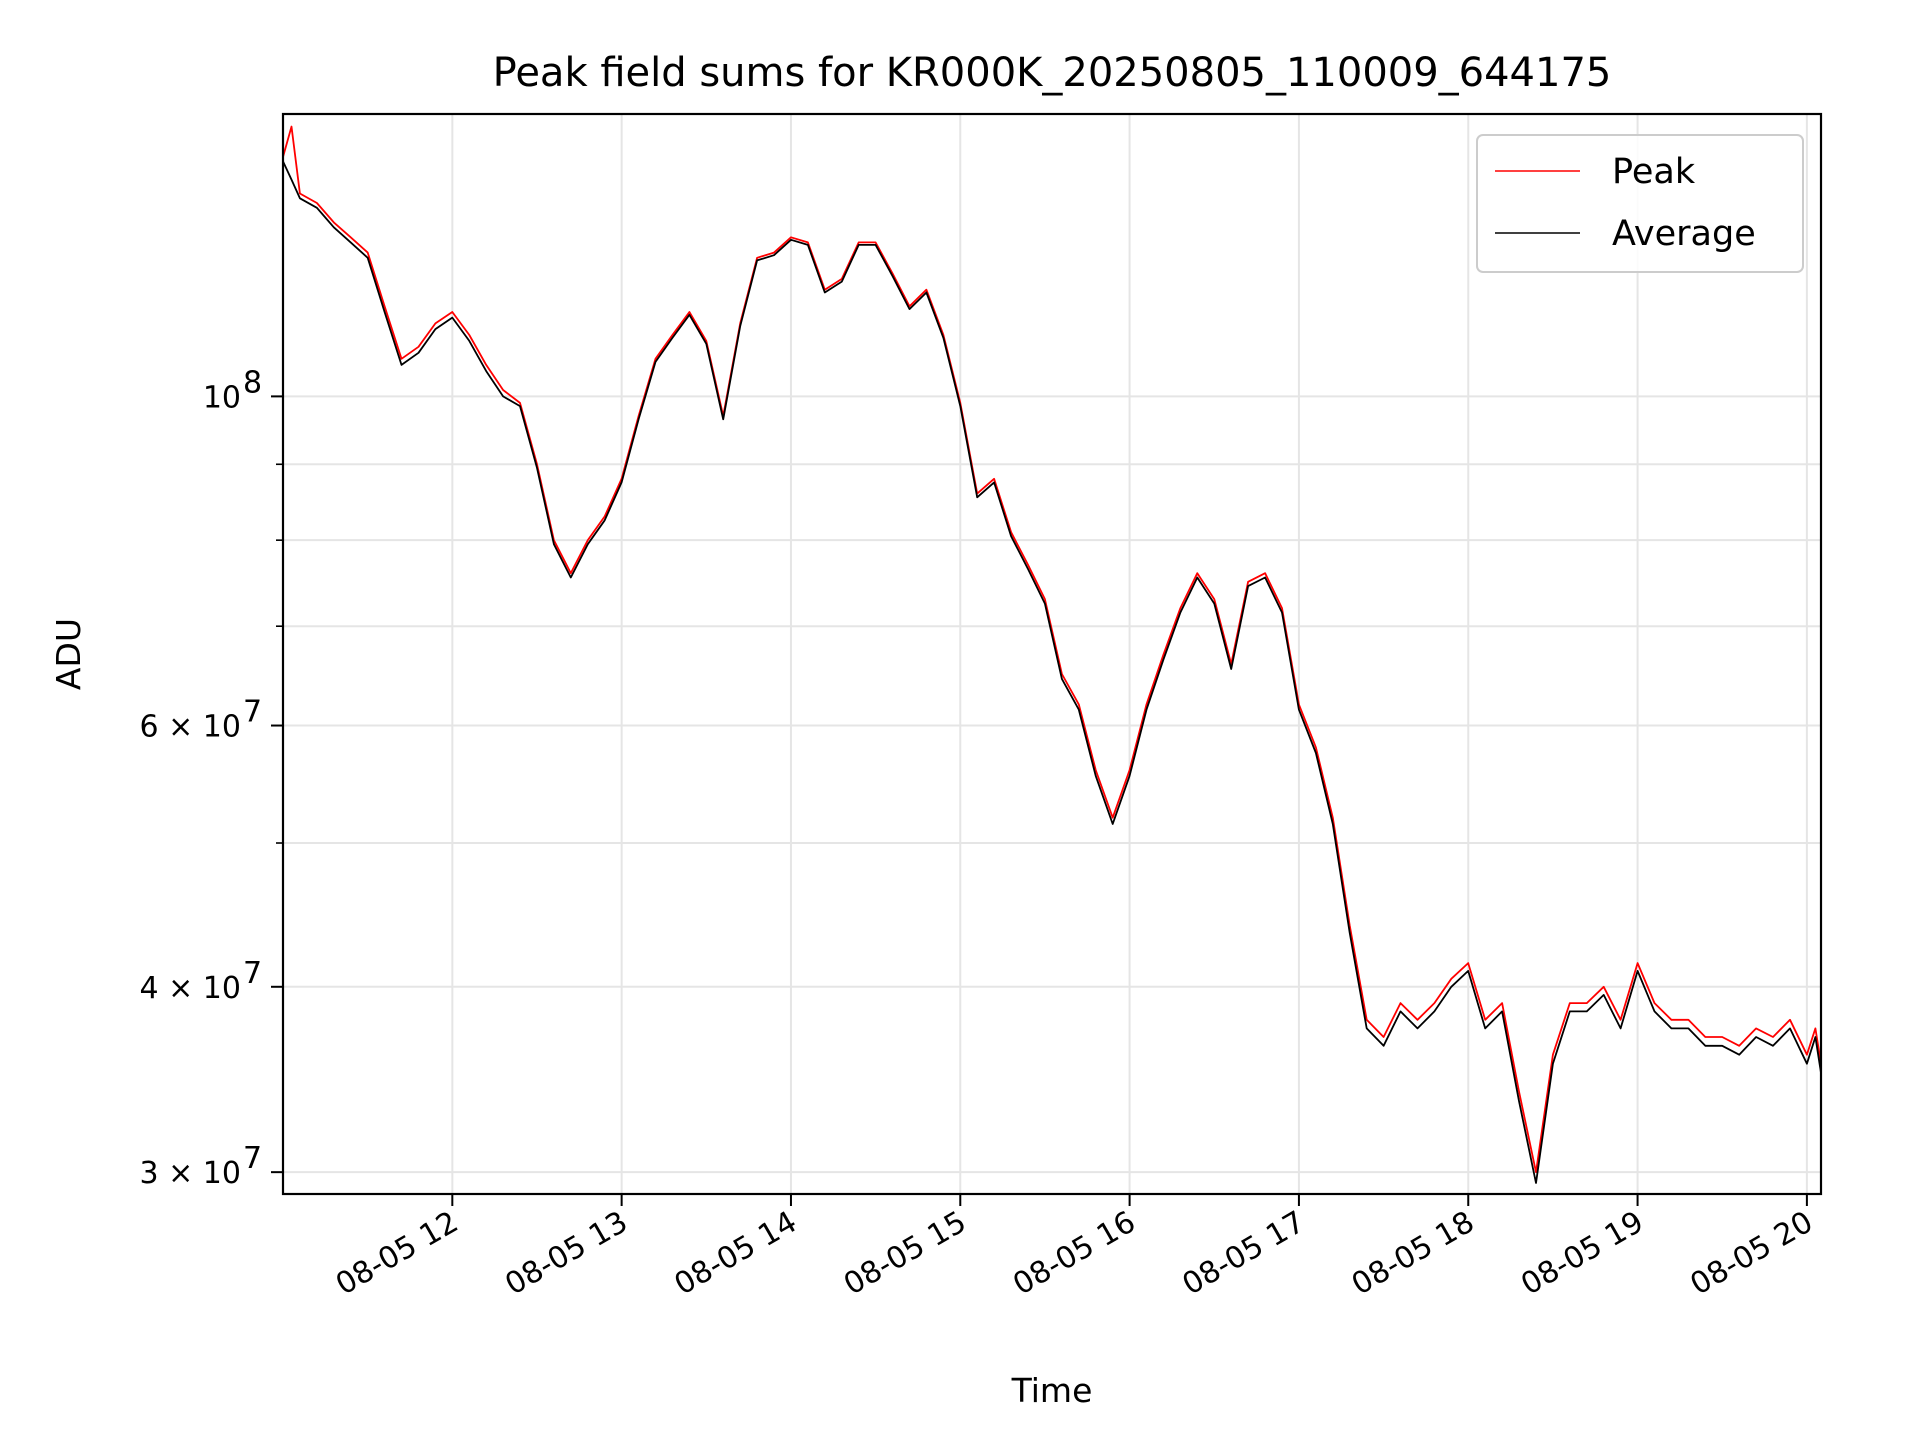 The width and height of the screenshot is (1920, 1440). I want to click on legend-box, so click(1640, 203).